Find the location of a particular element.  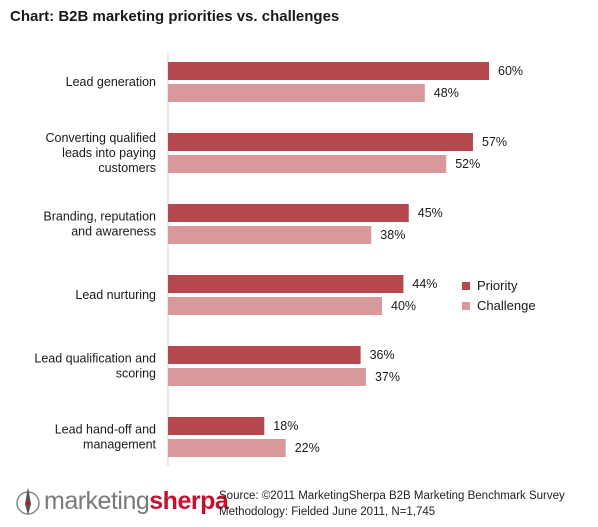

value-label: 38% is located at coordinates (392, 235).